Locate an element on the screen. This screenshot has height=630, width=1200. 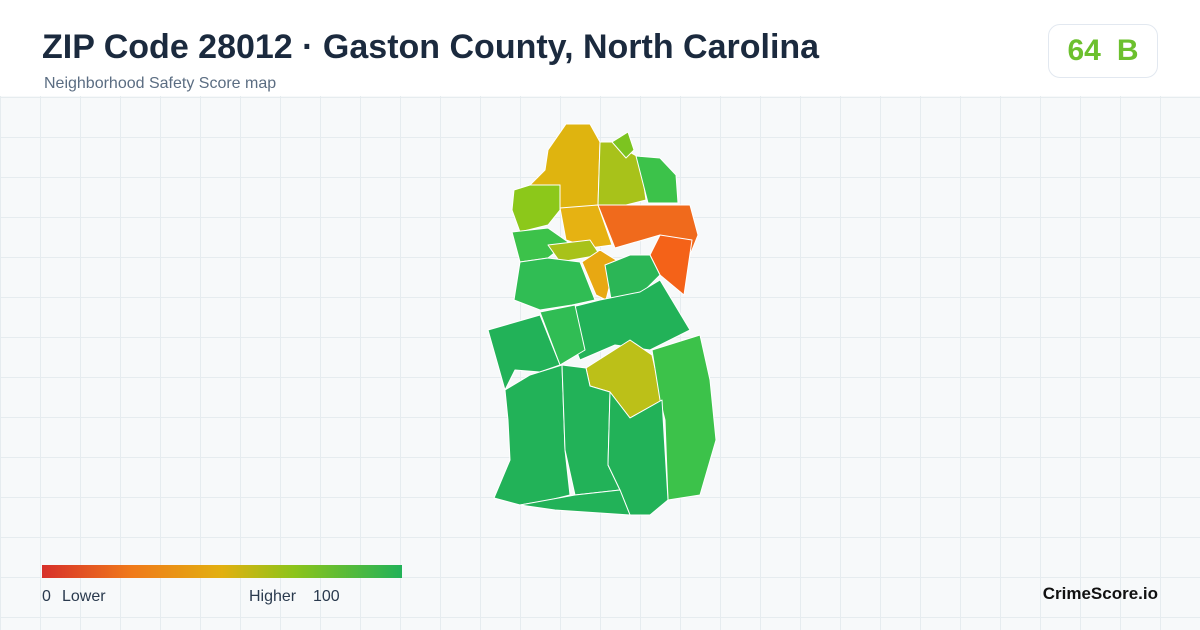
legend-max: 100 is located at coordinates (326, 596).